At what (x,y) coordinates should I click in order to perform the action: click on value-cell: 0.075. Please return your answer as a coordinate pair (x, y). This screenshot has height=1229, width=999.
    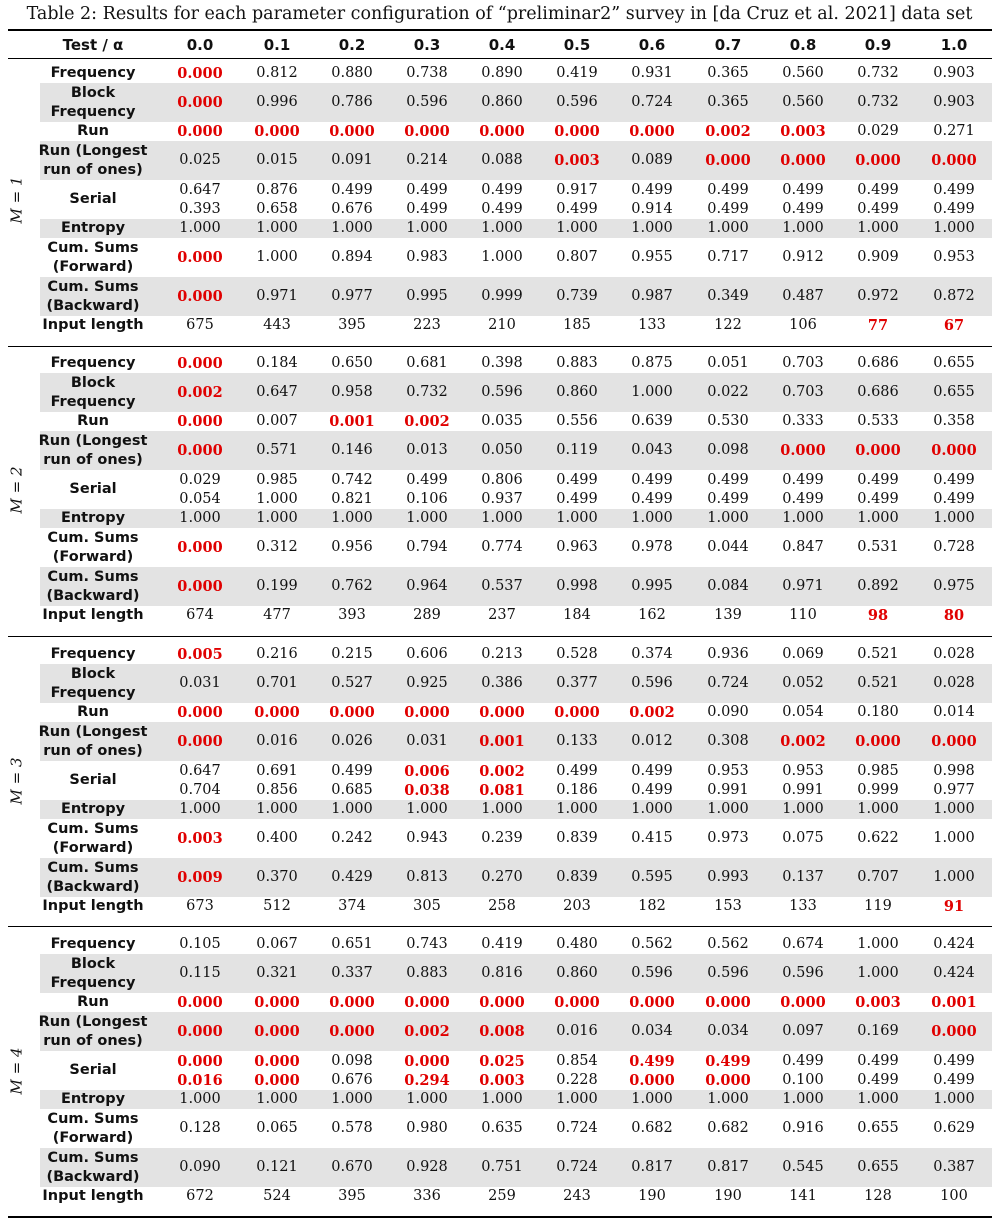
    Looking at the image, I should click on (803, 838).